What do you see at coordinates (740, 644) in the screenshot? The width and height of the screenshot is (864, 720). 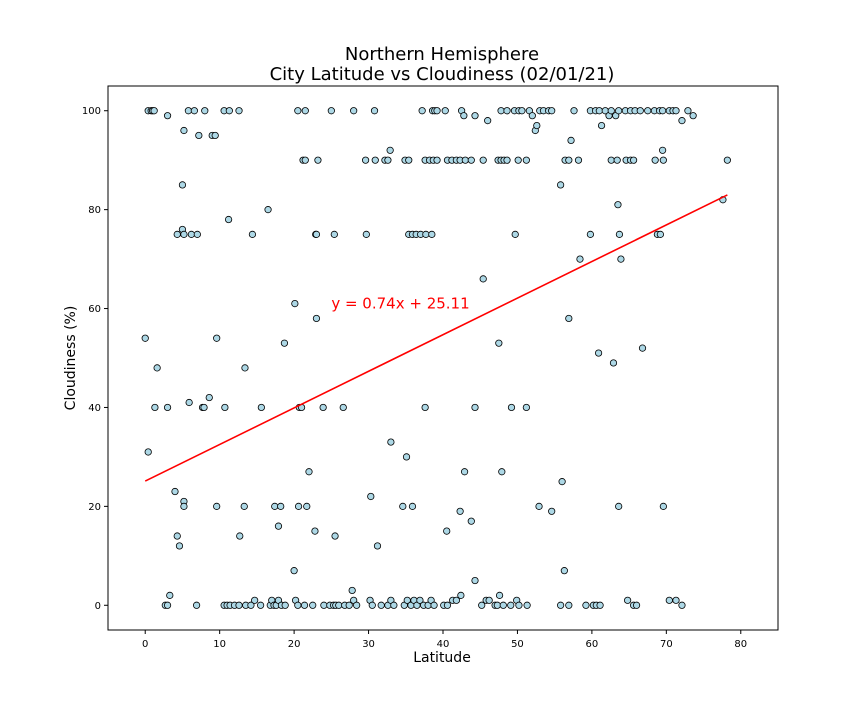 I see `x-tick-label: 80` at bounding box center [740, 644].